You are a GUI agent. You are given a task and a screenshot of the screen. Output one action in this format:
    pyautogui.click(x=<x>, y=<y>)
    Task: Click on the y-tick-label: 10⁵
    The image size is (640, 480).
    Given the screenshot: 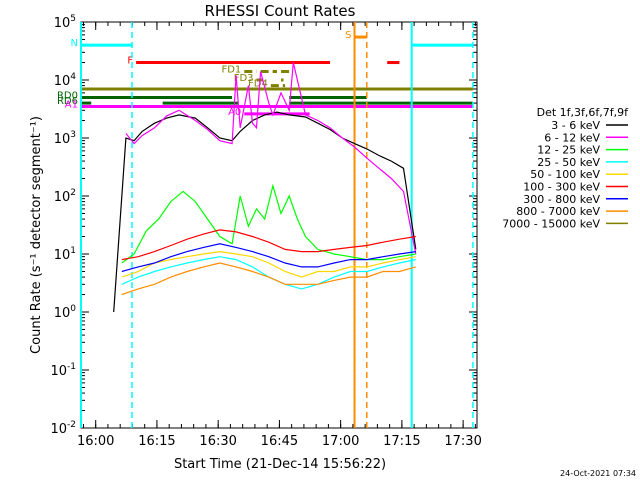 What is the action you would take?
    pyautogui.click(x=65, y=22)
    